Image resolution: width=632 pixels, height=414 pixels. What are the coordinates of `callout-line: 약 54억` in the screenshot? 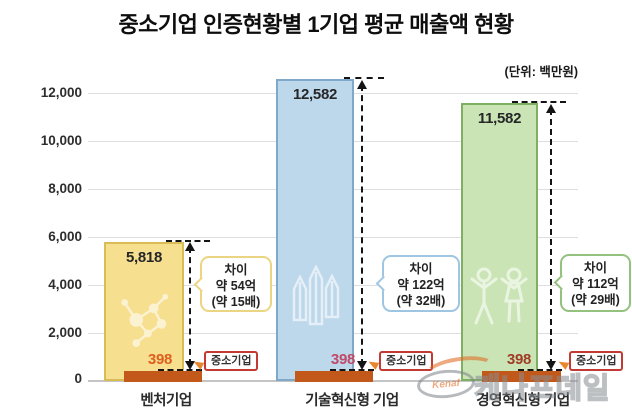 It's located at (236, 286).